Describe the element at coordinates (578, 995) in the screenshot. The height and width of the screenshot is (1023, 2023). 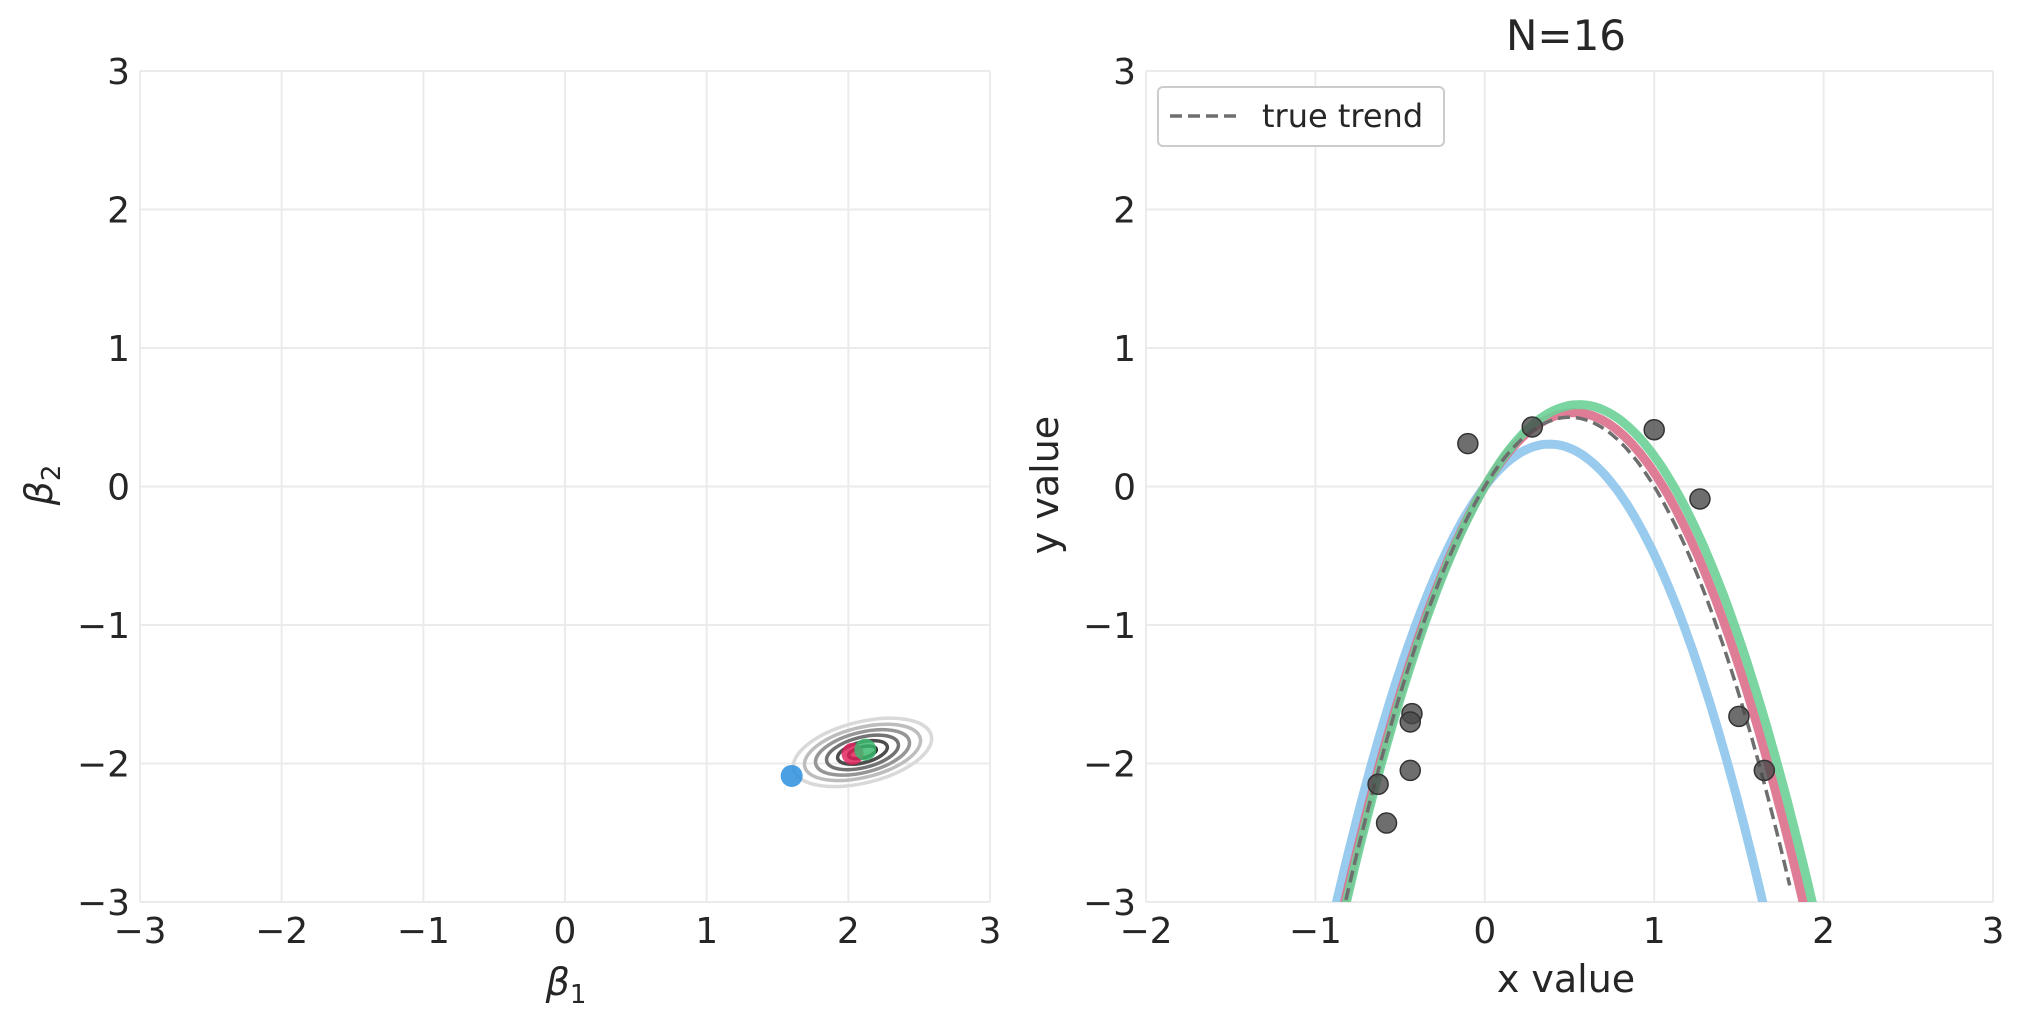
I see `left-x-label-sub: 1` at that location.